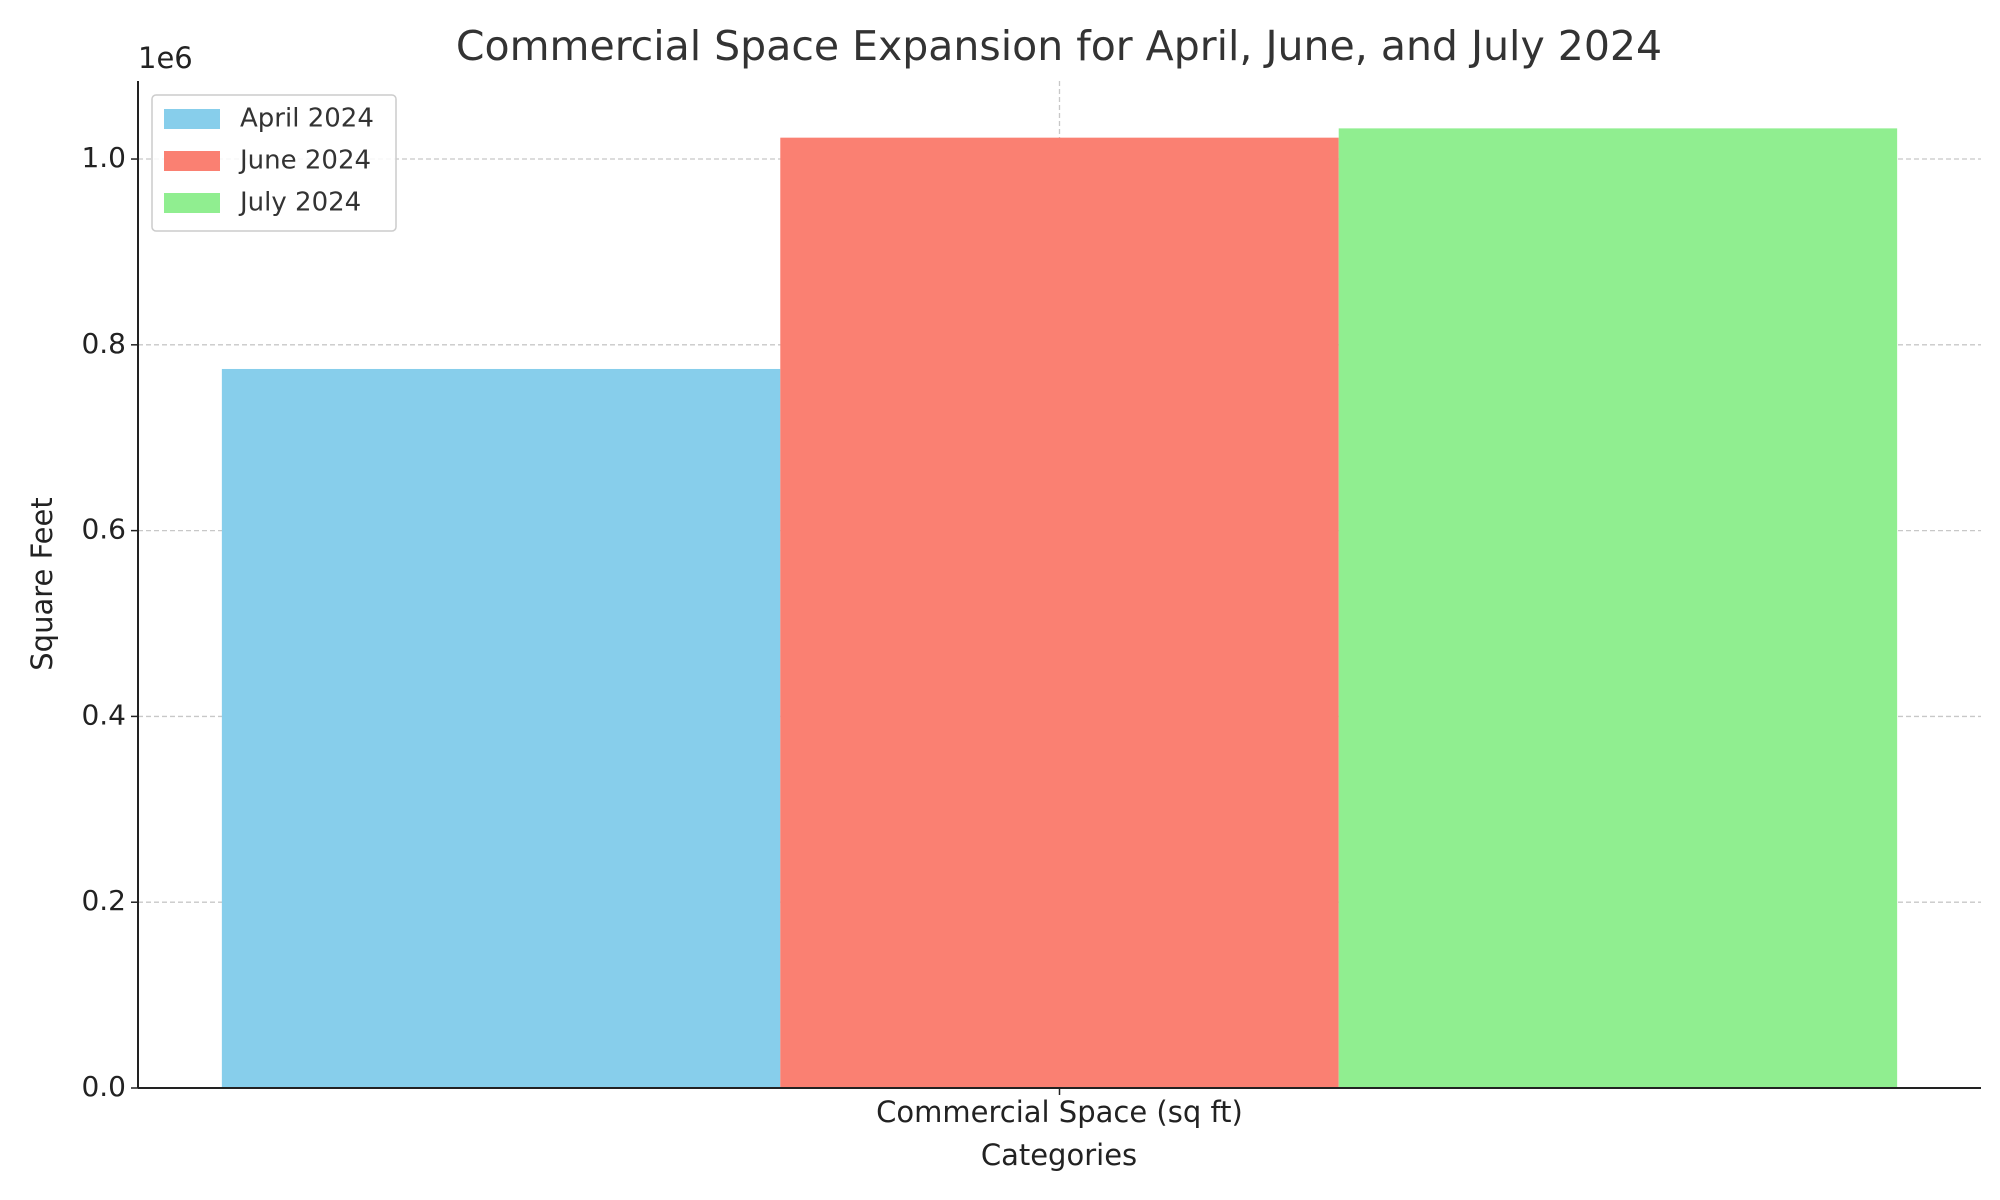  Describe the element at coordinates (165, 58) in the screenshot. I see `y-offset-label: 1e6` at that location.